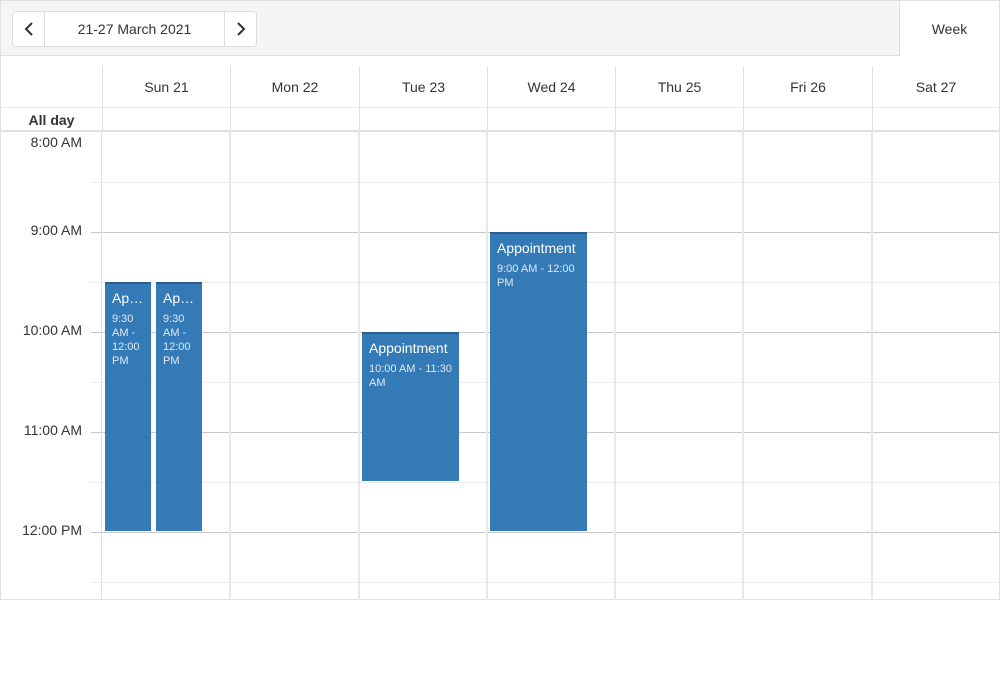 The height and width of the screenshot is (675, 1000). Describe the element at coordinates (166, 86) in the screenshot. I see `day-header-sun: Sun 21` at that location.